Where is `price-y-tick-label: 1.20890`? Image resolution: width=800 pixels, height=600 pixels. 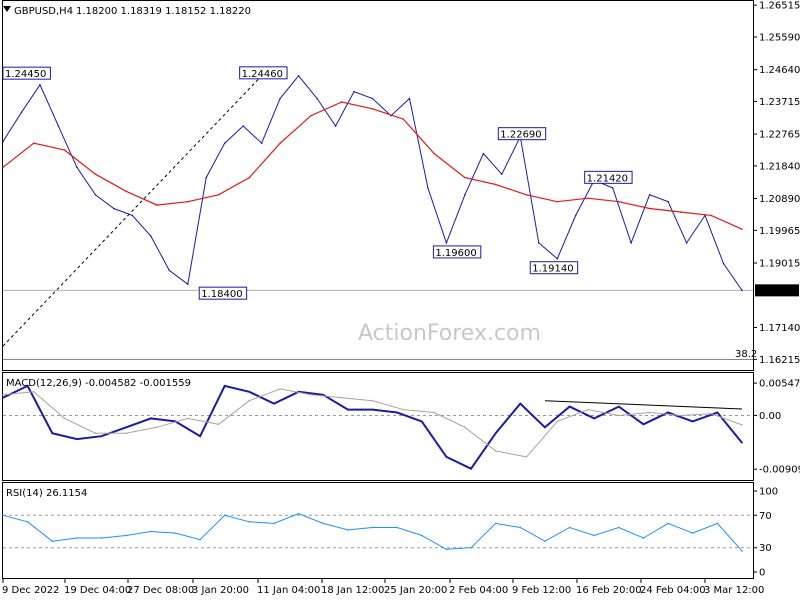
price-y-tick-label: 1.20890 is located at coordinates (779, 199).